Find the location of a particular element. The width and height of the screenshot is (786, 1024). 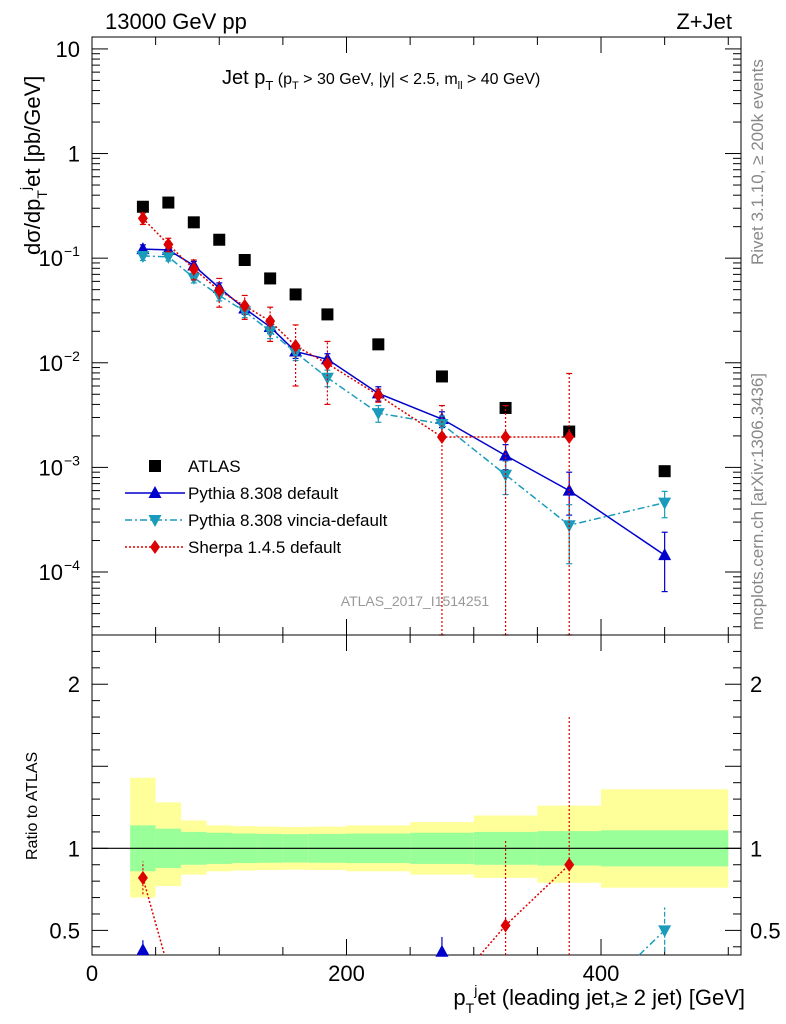

header-right: Z+Jet is located at coordinates (704, 21).